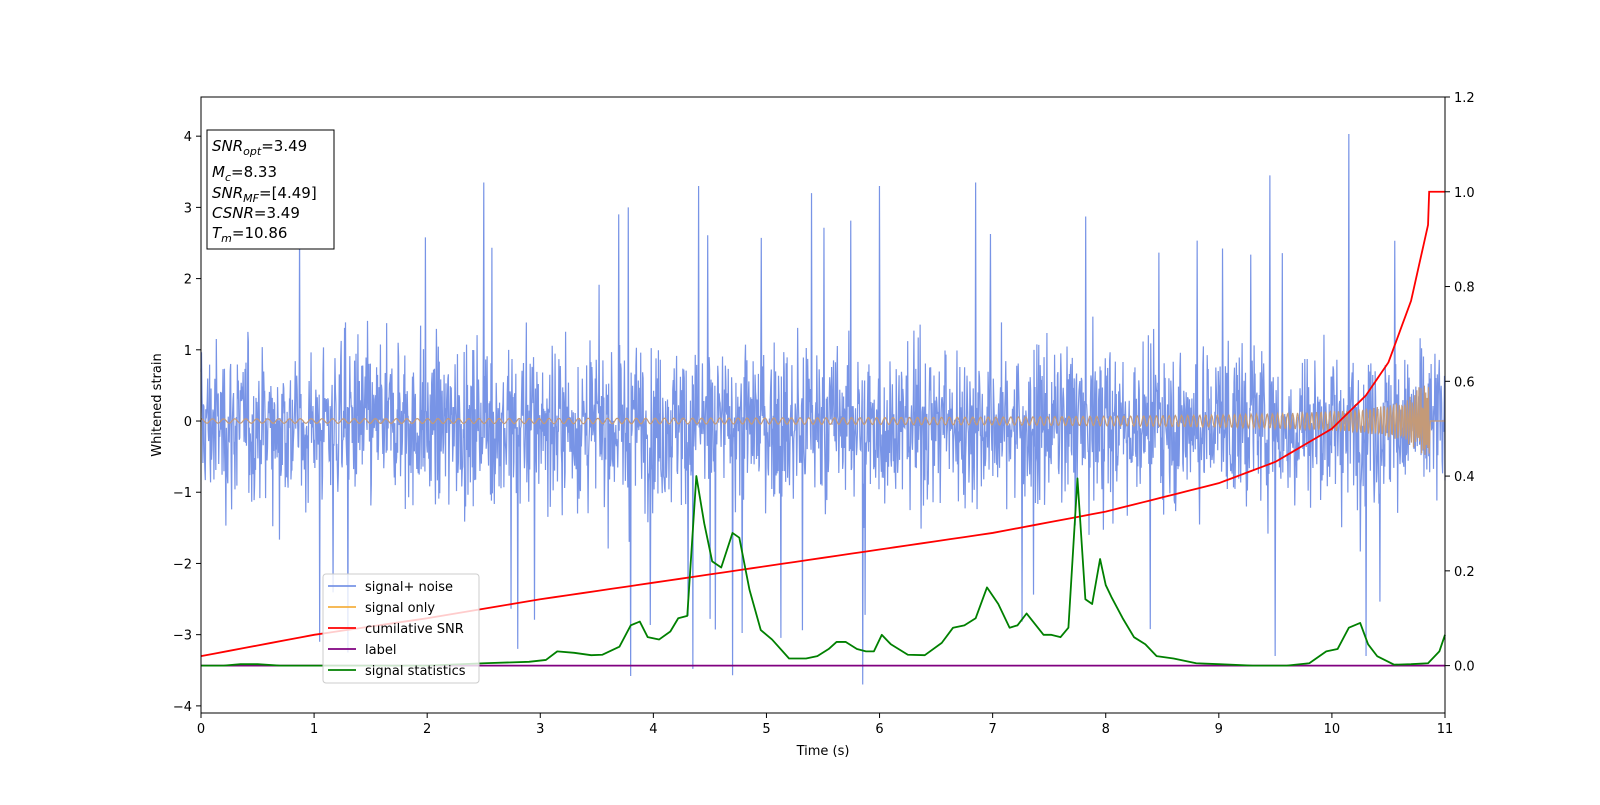  I want to click on info-line: Mc=8.33, so click(244, 173).